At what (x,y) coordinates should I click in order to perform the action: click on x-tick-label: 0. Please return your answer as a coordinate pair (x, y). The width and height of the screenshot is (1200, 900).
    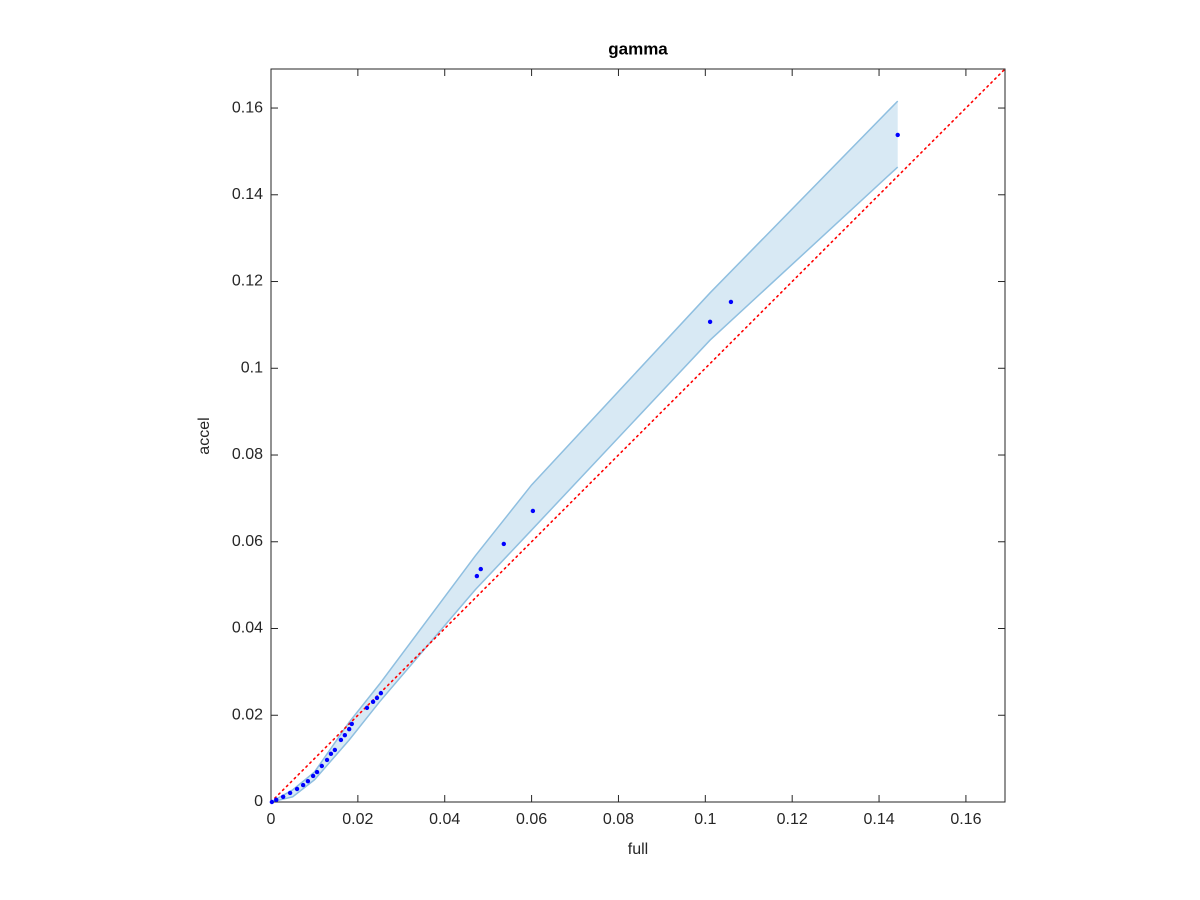
    Looking at the image, I should click on (271, 819).